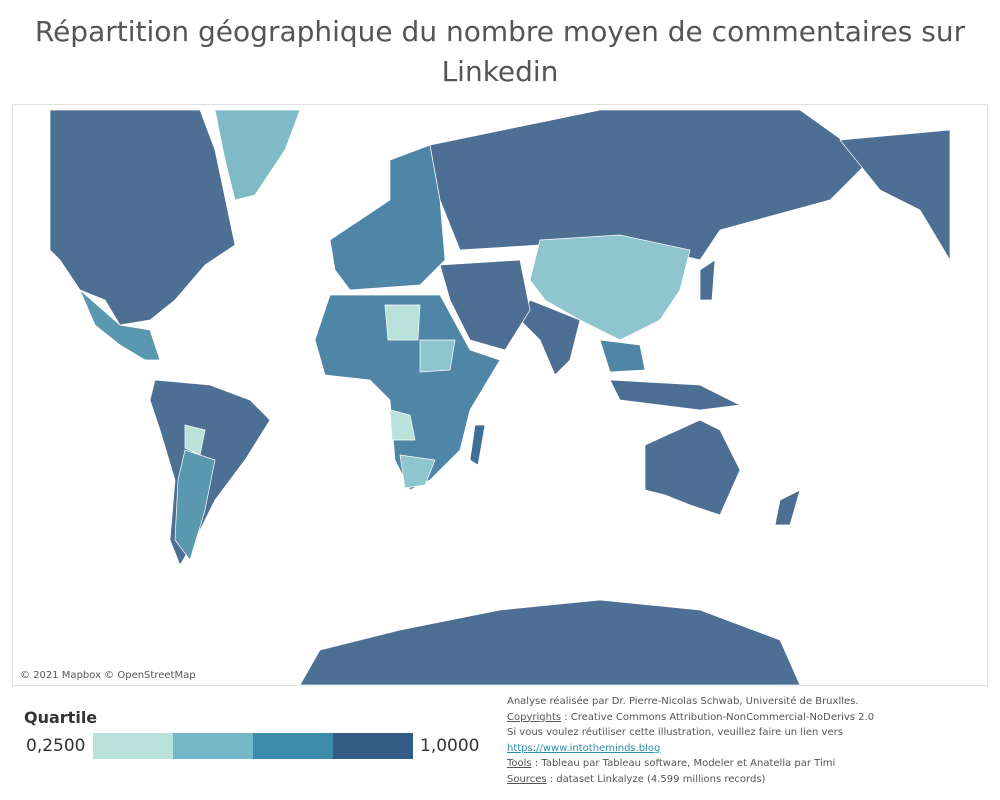 The width and height of the screenshot is (1000, 800). What do you see at coordinates (527, 779) in the screenshot?
I see `footer-label: Sources` at bounding box center [527, 779].